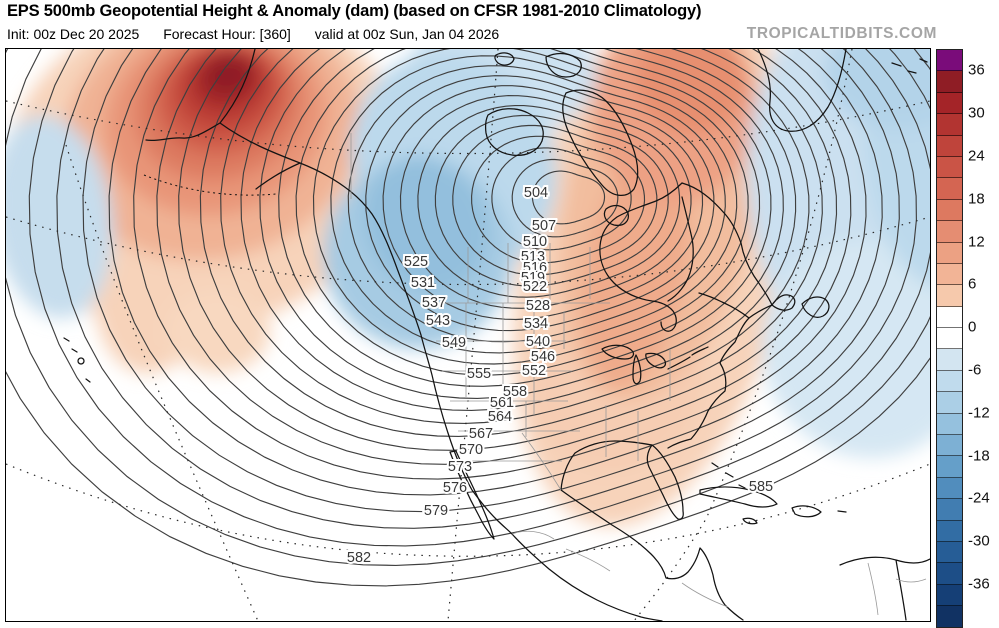 Image resolution: width=999 pixels, height=628 pixels. What do you see at coordinates (538, 306) in the screenshot?
I see `contour-label-528: 528` at bounding box center [538, 306].